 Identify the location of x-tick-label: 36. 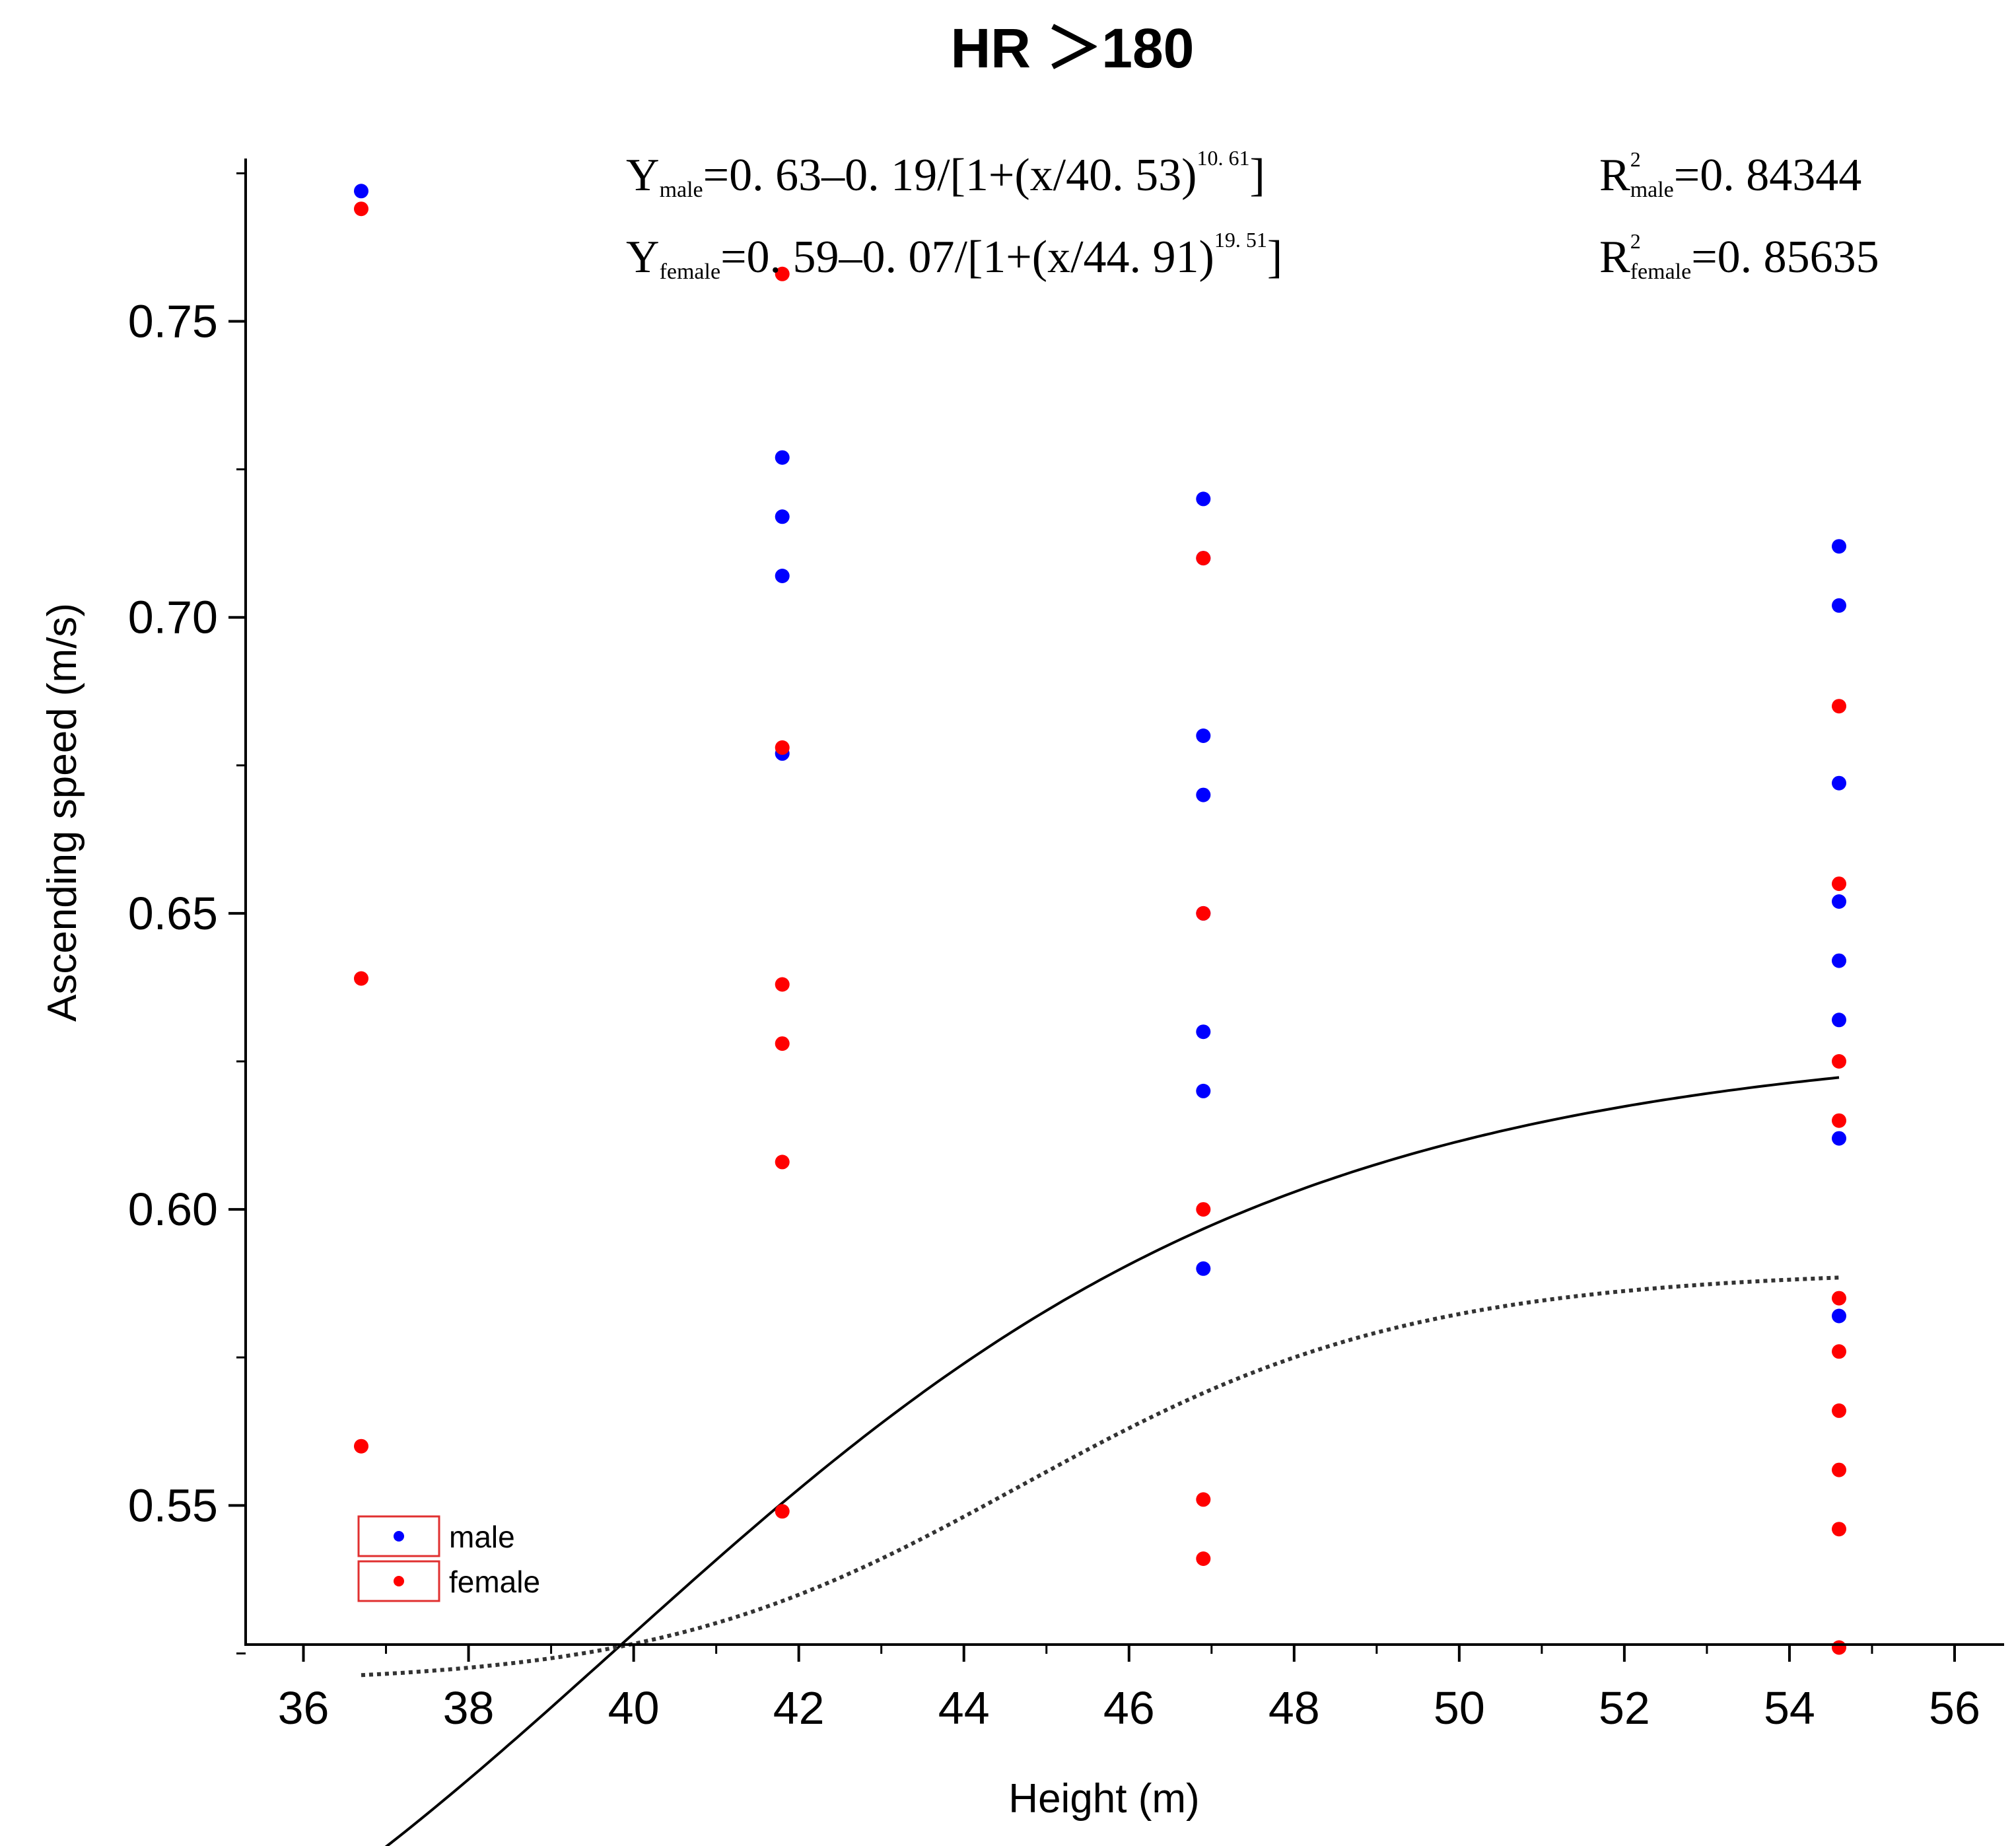
(304, 1708).